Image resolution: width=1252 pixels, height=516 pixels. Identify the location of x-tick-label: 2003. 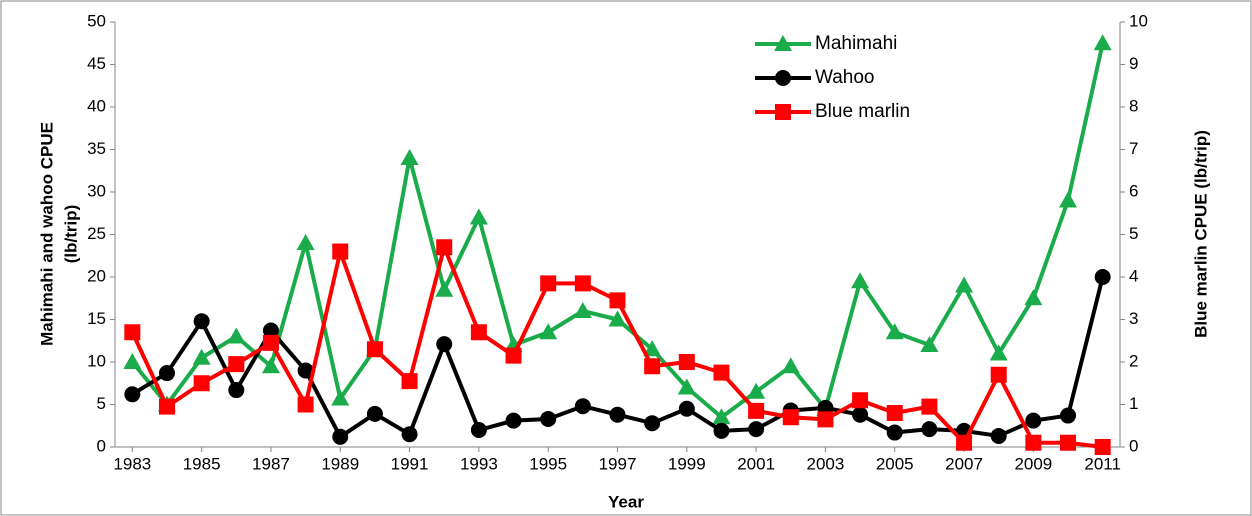
(826, 463).